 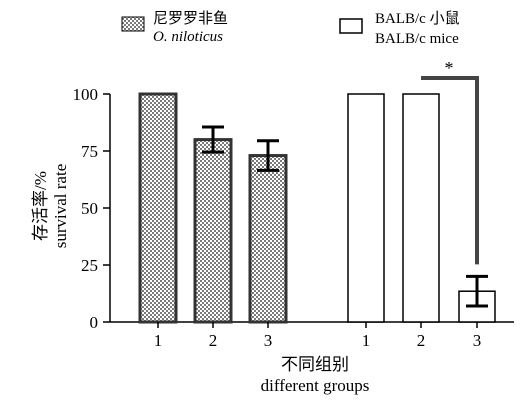 I want to click on y-axis-label-en: survival rate, so click(x=60, y=206).